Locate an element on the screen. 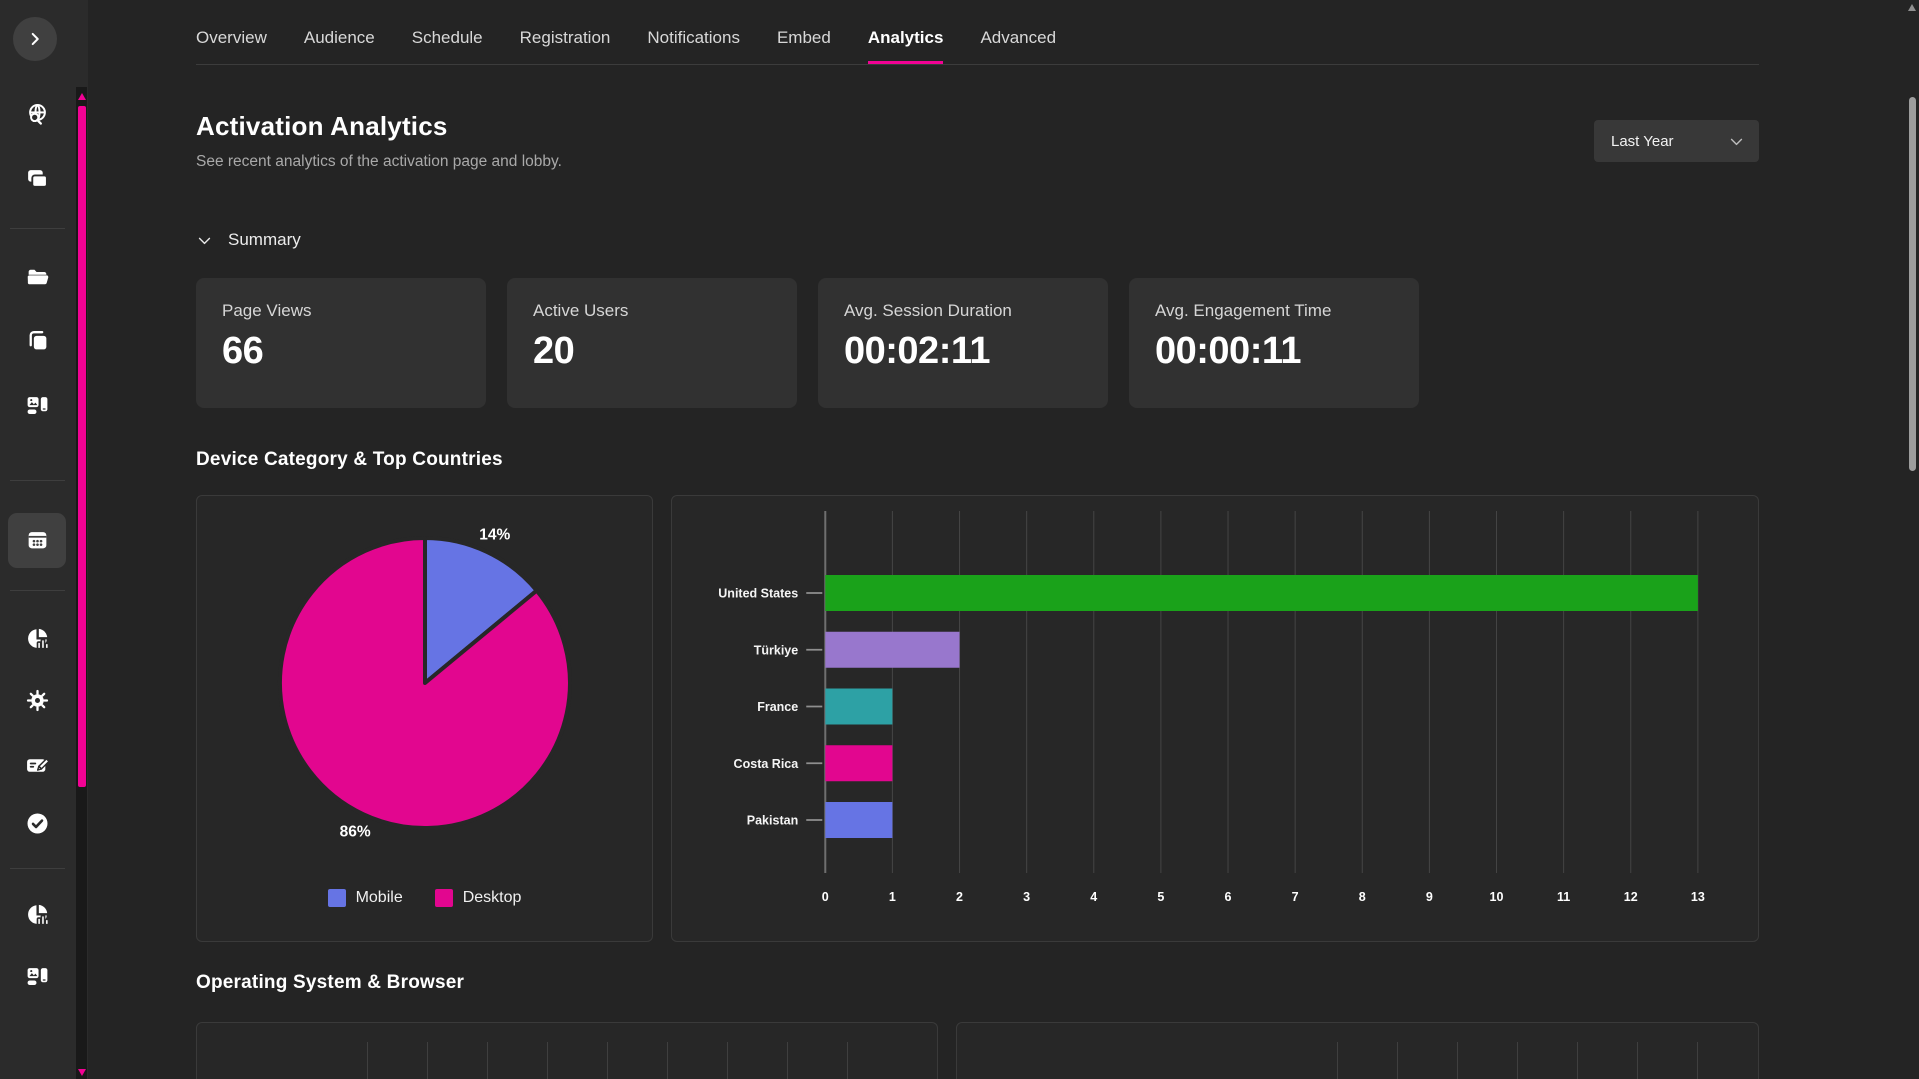  stat-value: 20 is located at coordinates (554, 351).